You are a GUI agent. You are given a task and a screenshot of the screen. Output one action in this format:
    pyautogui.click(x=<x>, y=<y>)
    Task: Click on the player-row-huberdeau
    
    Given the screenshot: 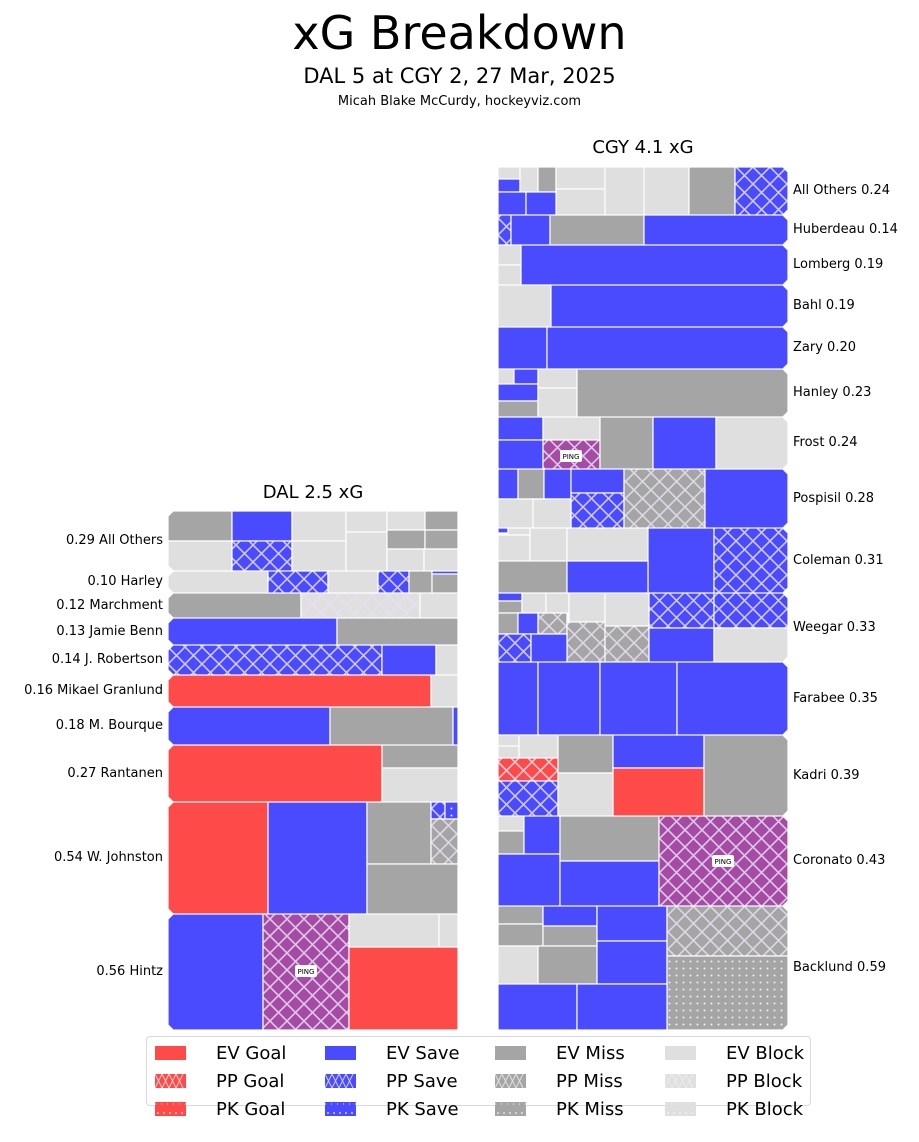 What is the action you would take?
    pyautogui.click(x=643, y=230)
    